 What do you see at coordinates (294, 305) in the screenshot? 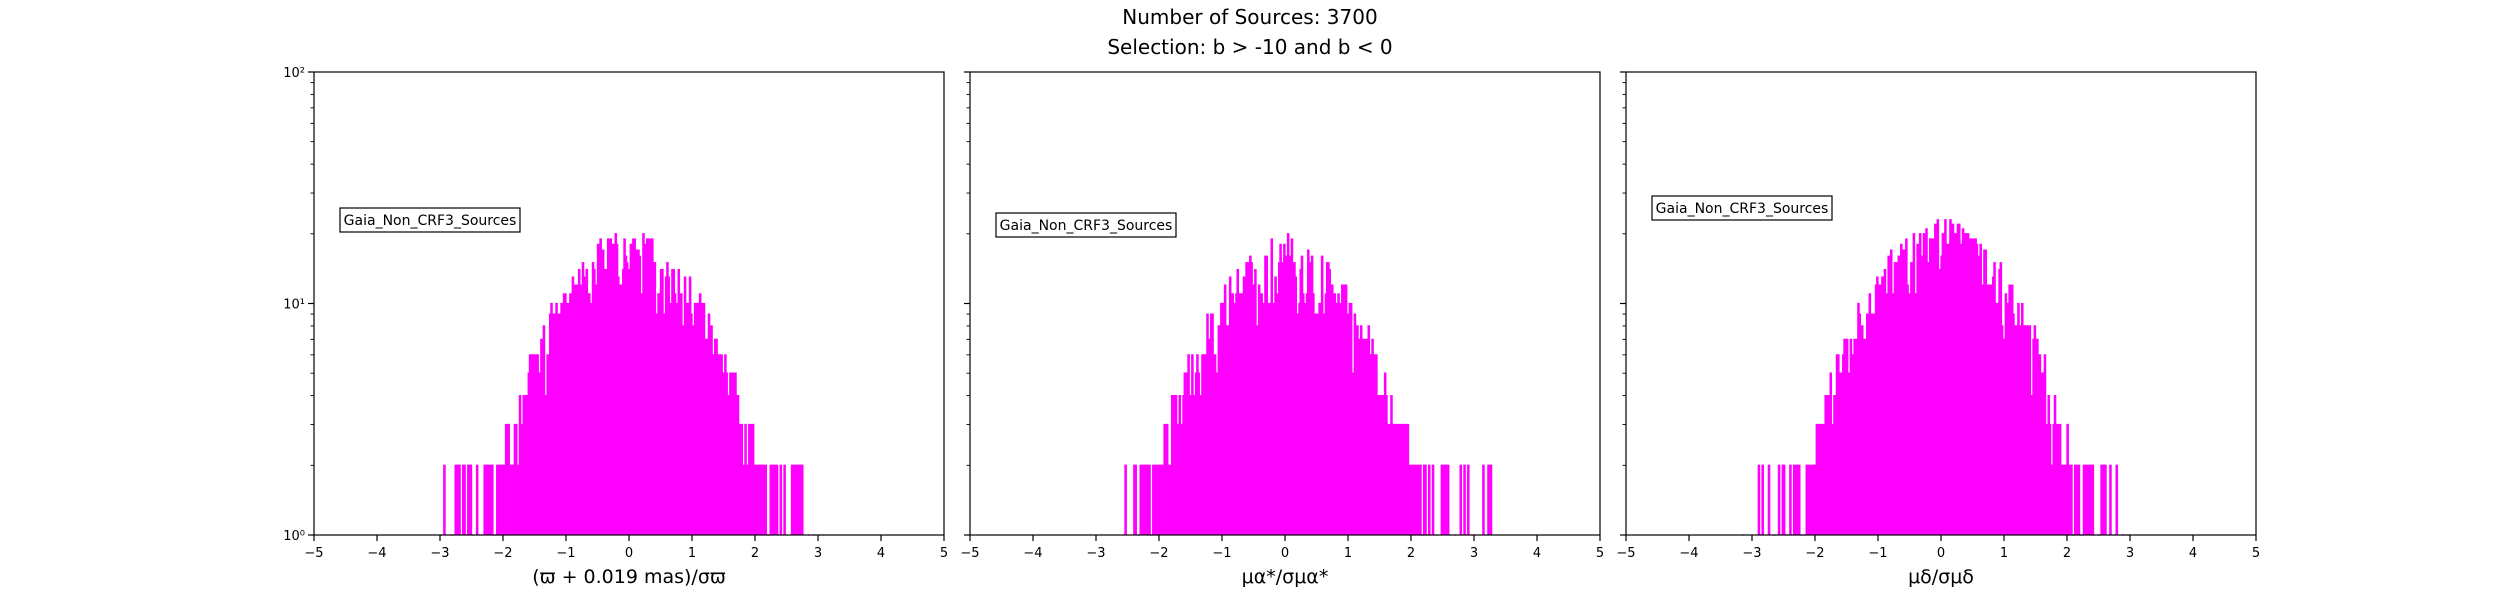
I see `y-tick-label: 10¹` at bounding box center [294, 305].